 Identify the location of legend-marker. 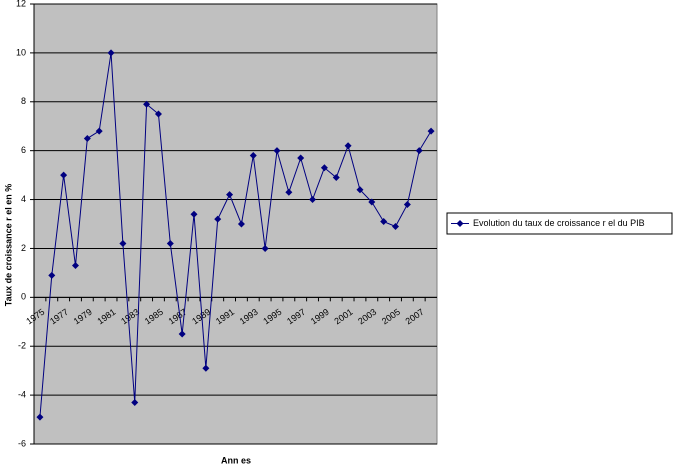
(460, 223).